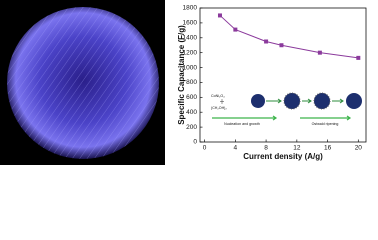 The image size is (378, 240). What do you see at coordinates (190, 23) in the screenshot?
I see `y-tick-label: 1600` at bounding box center [190, 23].